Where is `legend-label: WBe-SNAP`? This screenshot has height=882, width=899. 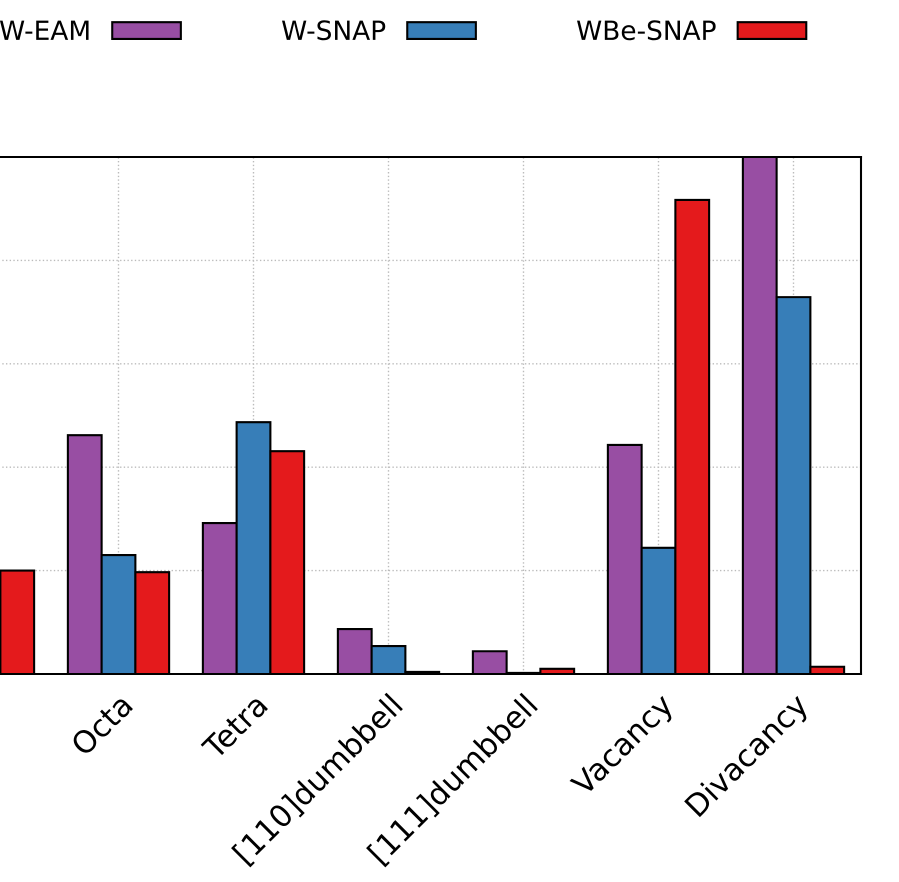 legend-label: WBe-SNAP is located at coordinates (646, 30).